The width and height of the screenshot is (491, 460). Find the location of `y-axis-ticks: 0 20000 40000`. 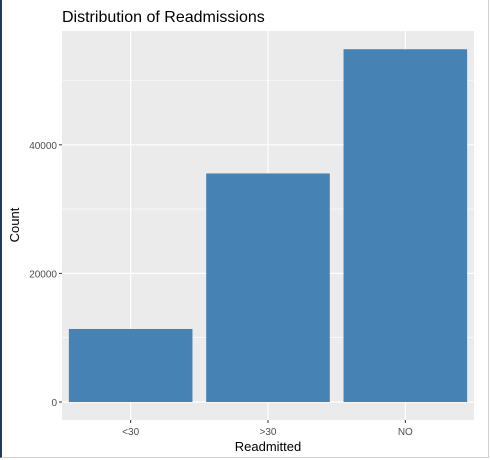

y-axis-ticks: 0 20000 40000 is located at coordinates (45, 275).